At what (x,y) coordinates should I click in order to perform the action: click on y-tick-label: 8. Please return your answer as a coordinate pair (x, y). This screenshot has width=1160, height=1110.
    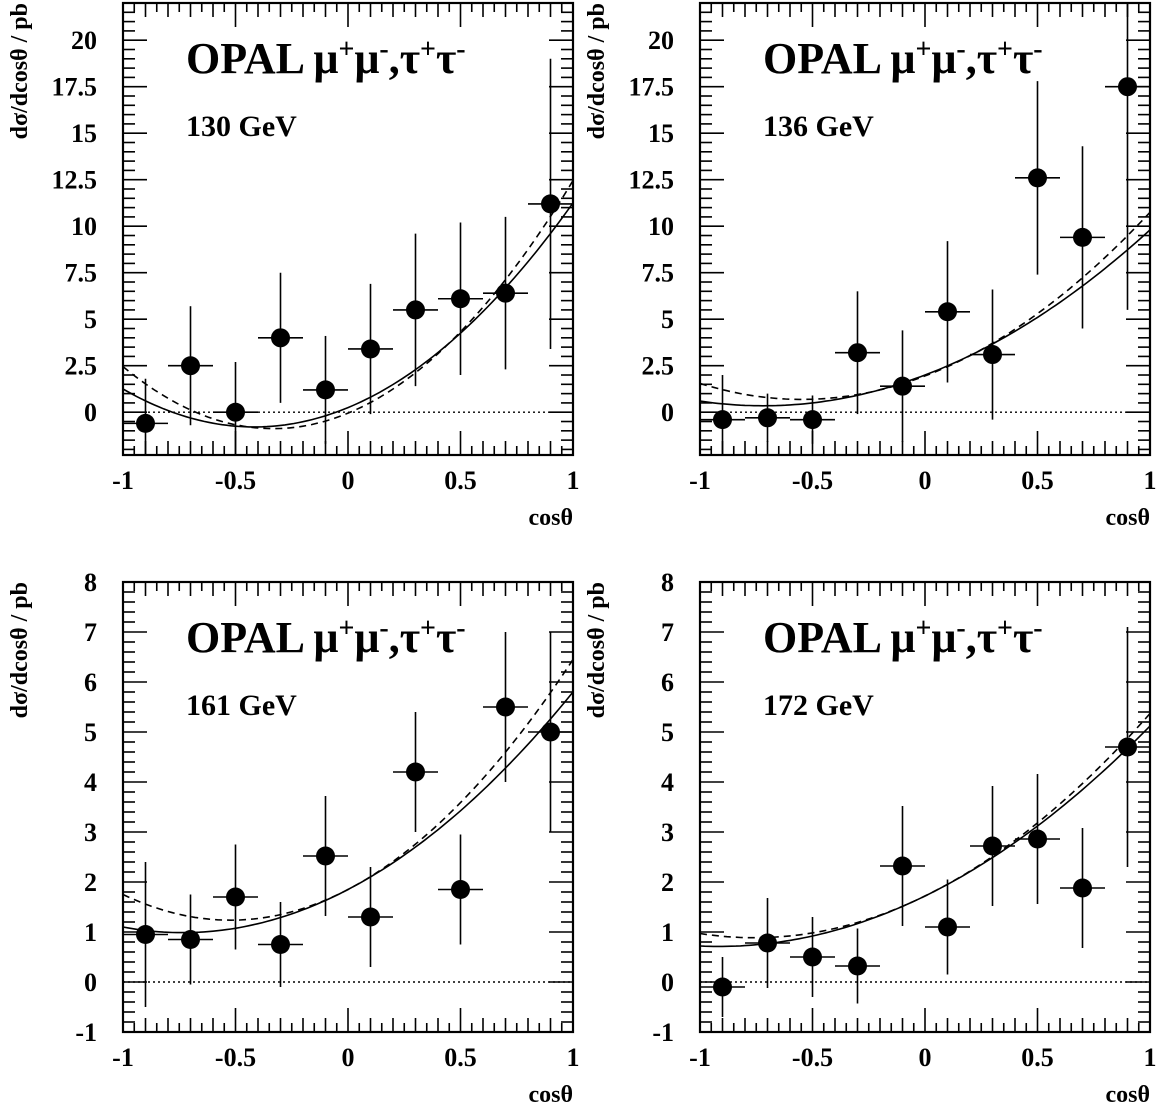
    Looking at the image, I should click on (90, 582).